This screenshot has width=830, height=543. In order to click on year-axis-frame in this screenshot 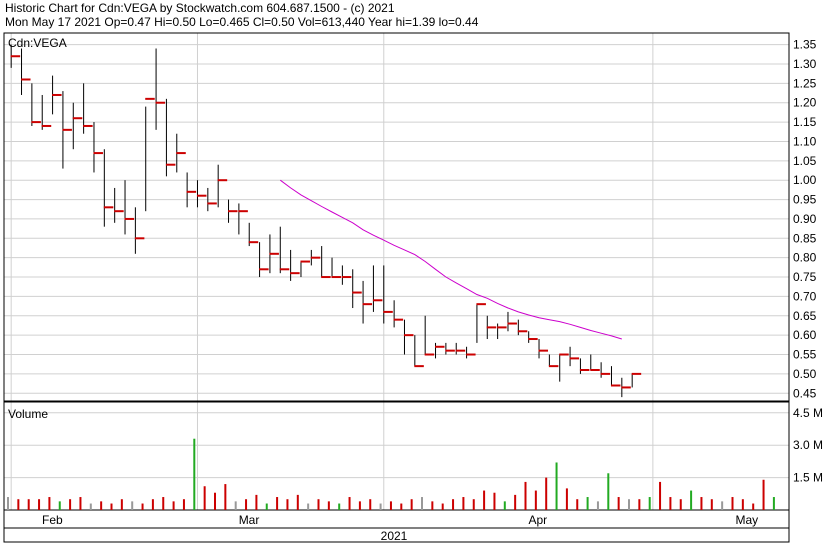, I will do `click(396, 535)`.